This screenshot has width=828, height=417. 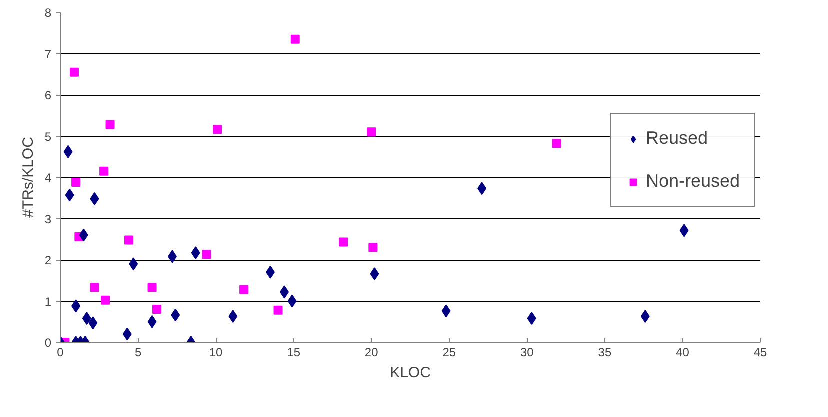 What do you see at coordinates (48, 137) in the screenshot?
I see `y-tick-label: 5` at bounding box center [48, 137].